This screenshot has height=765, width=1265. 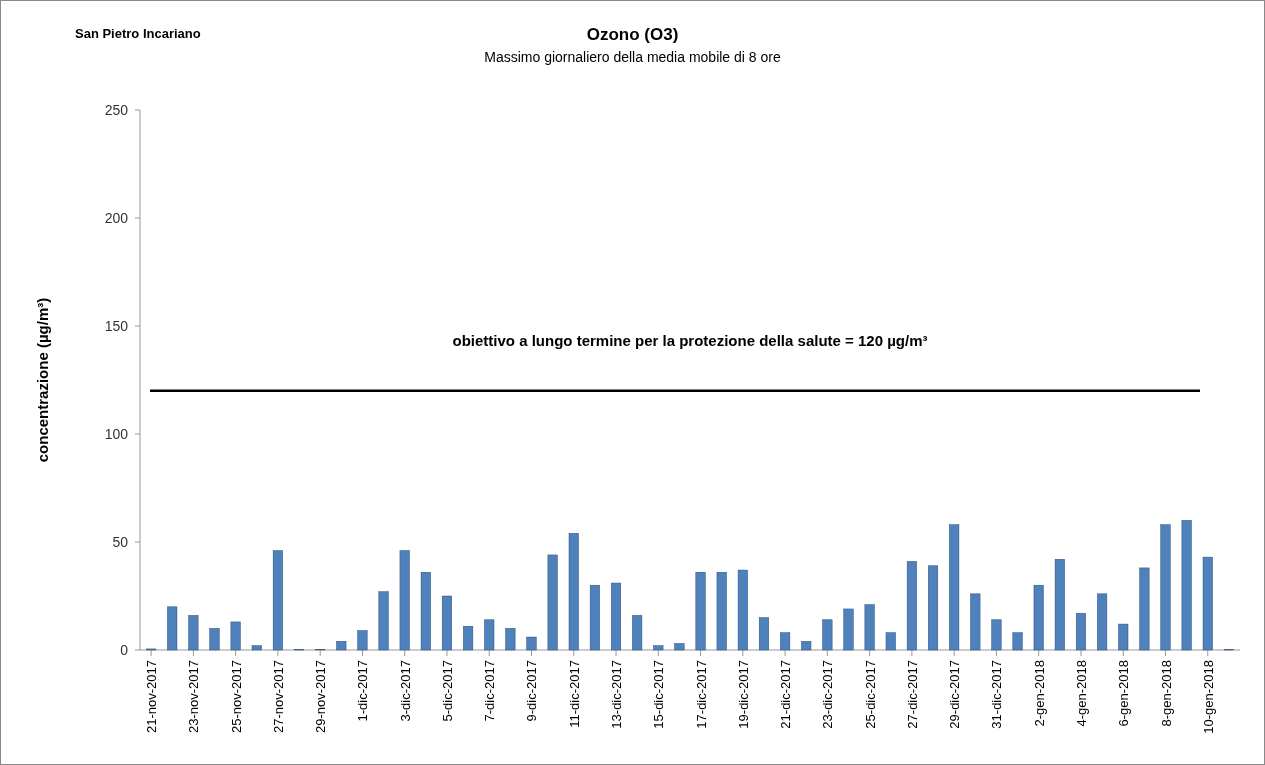 I want to click on x-tick-label: 21-dic-2017, so click(x=786, y=694).